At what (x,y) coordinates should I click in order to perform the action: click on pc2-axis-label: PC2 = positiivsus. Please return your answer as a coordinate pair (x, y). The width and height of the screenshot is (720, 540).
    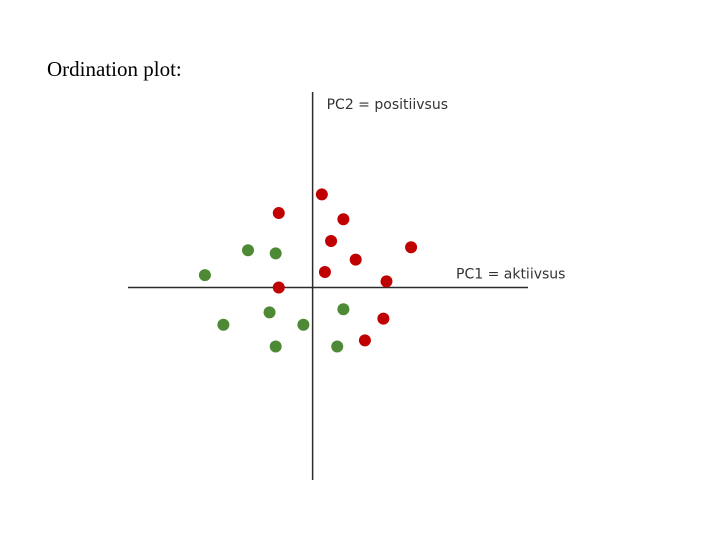
    Looking at the image, I should click on (387, 105).